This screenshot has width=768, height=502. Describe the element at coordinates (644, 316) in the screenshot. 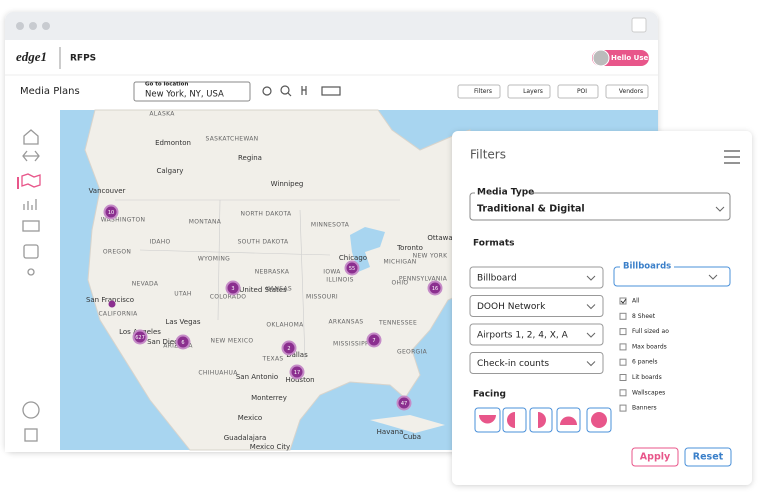

I see `option-label: 8 Sheet` at that location.